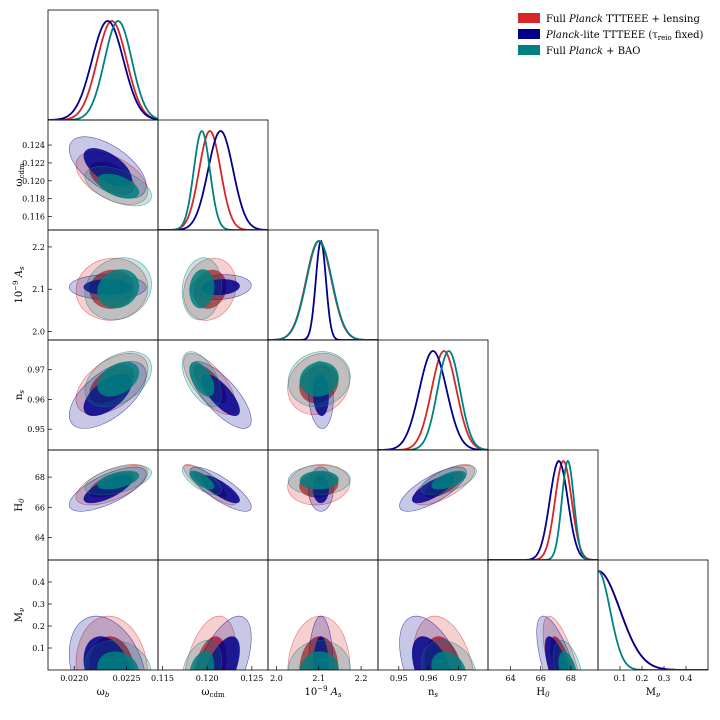 The height and width of the screenshot is (720, 720). Describe the element at coordinates (33, 217) in the screenshot. I see `y-tick-label: 0.116` at that location.